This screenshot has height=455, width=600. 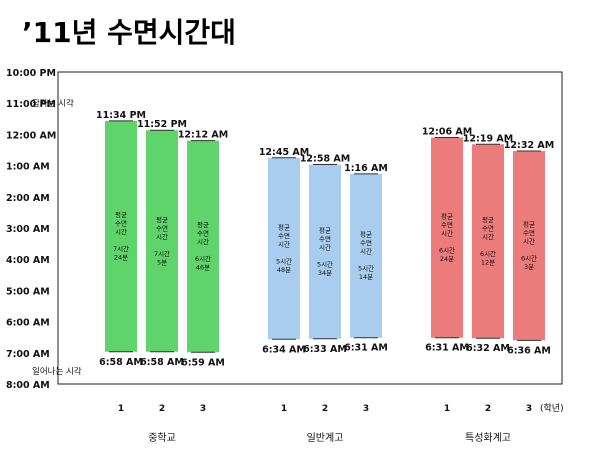 I want to click on wake-annotation: 일어나는 시각, so click(x=57, y=371).